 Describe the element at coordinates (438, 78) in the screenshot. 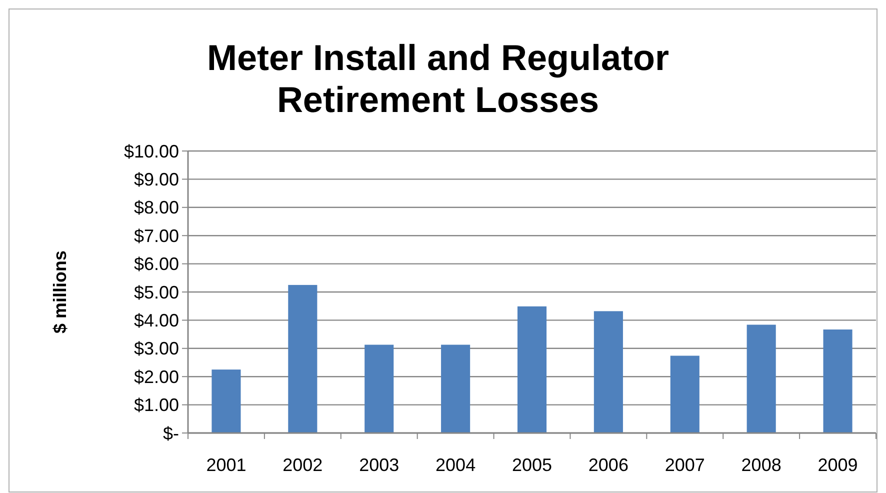

I see `chart-title: Meter Install and Regulator Retirement Losses` at that location.